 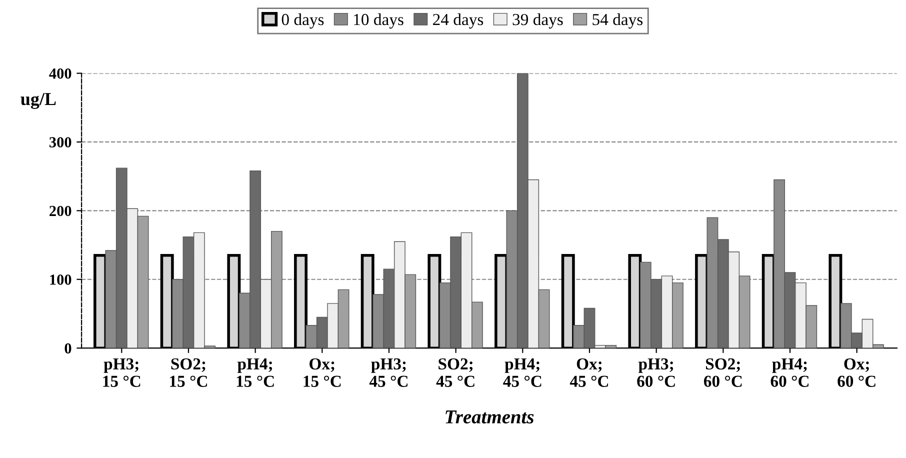 I want to click on x-tick-label: pH4; 15 °C, so click(x=255, y=372).